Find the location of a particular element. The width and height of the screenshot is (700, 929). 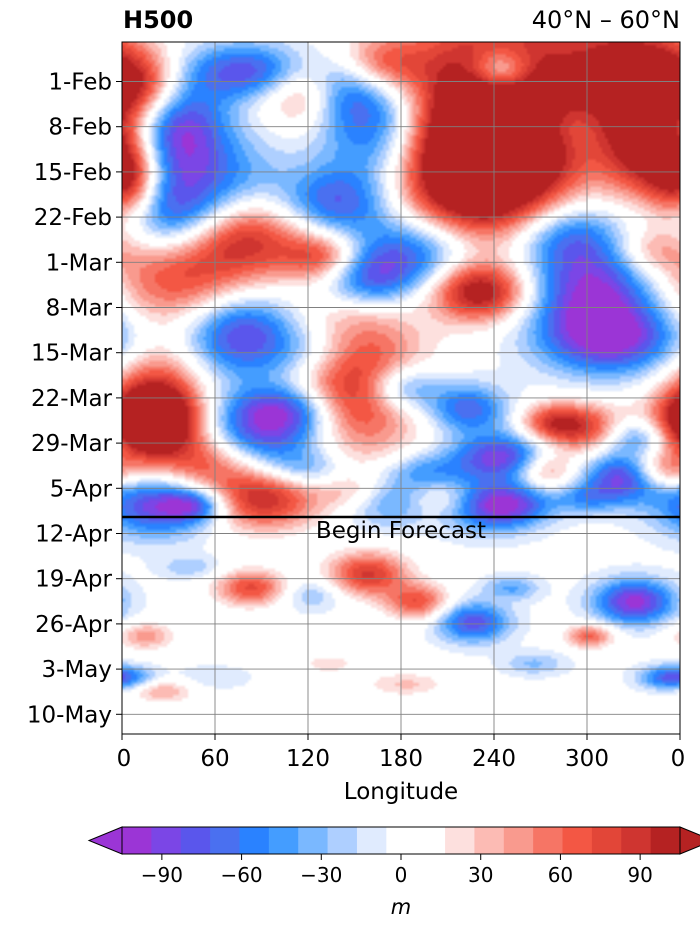

y-tick-label: 19-Apr is located at coordinates (73, 580).